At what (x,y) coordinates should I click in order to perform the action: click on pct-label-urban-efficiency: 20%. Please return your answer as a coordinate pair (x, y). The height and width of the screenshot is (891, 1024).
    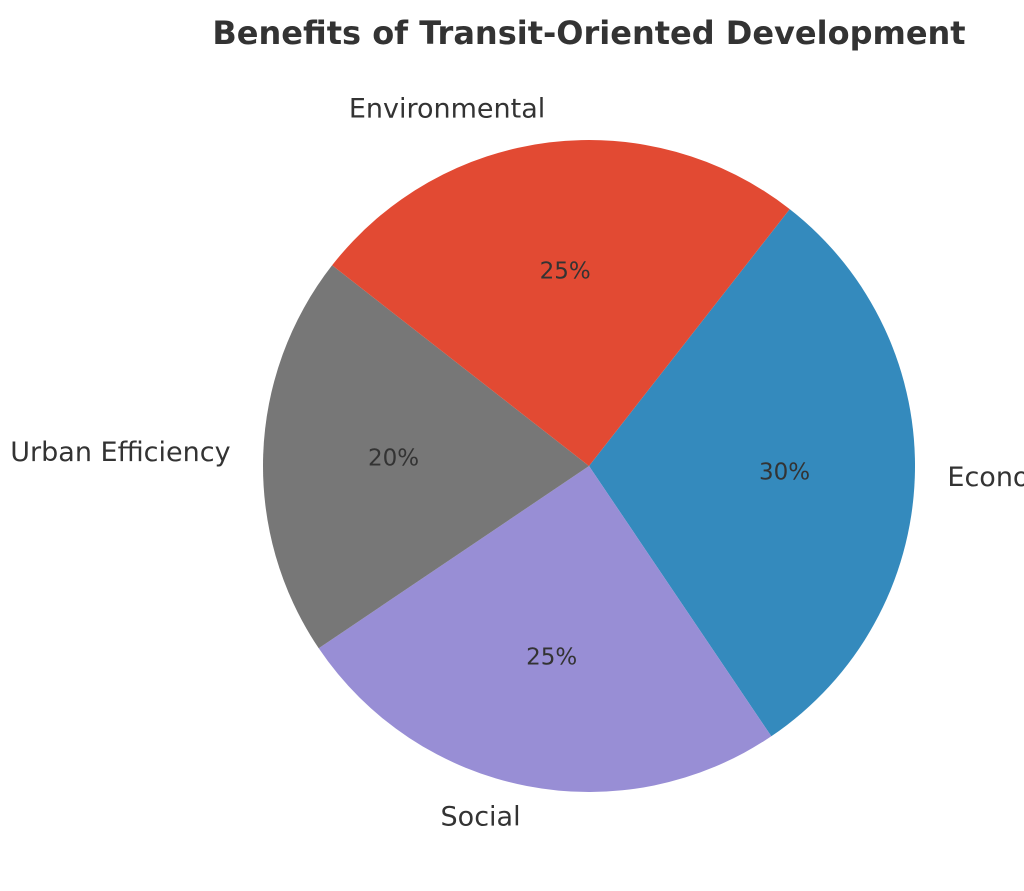
    Looking at the image, I should click on (393, 459).